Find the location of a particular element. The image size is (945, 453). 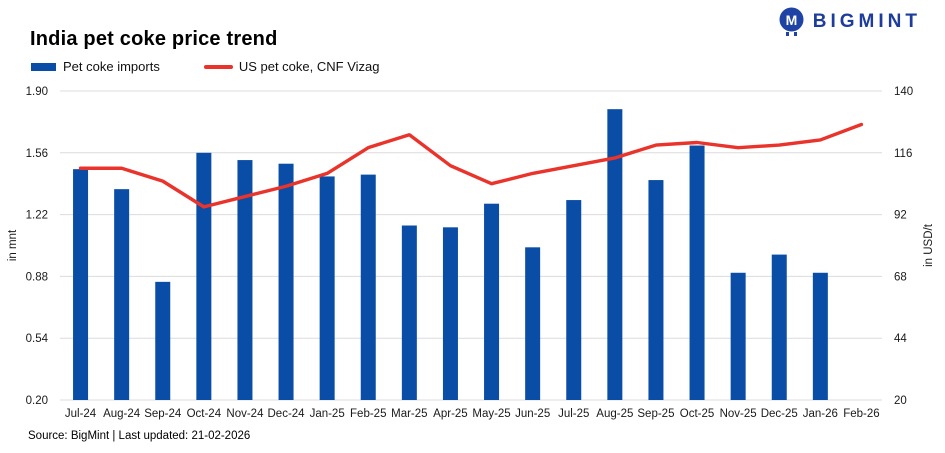

bigmint-logo-icon: M is located at coordinates (791, 22).